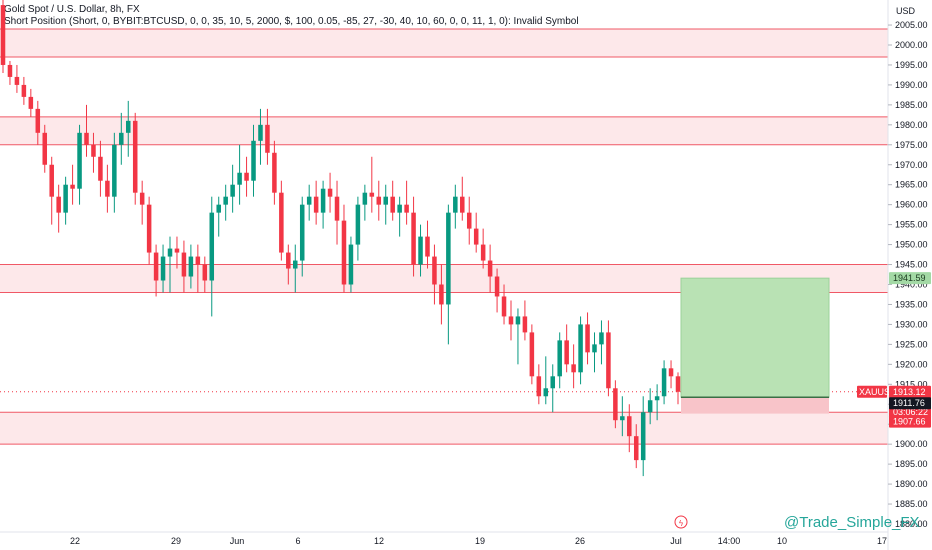 The width and height of the screenshot is (932, 550). What do you see at coordinates (444, 43) in the screenshot?
I see `zone-0-fill` at bounding box center [444, 43].